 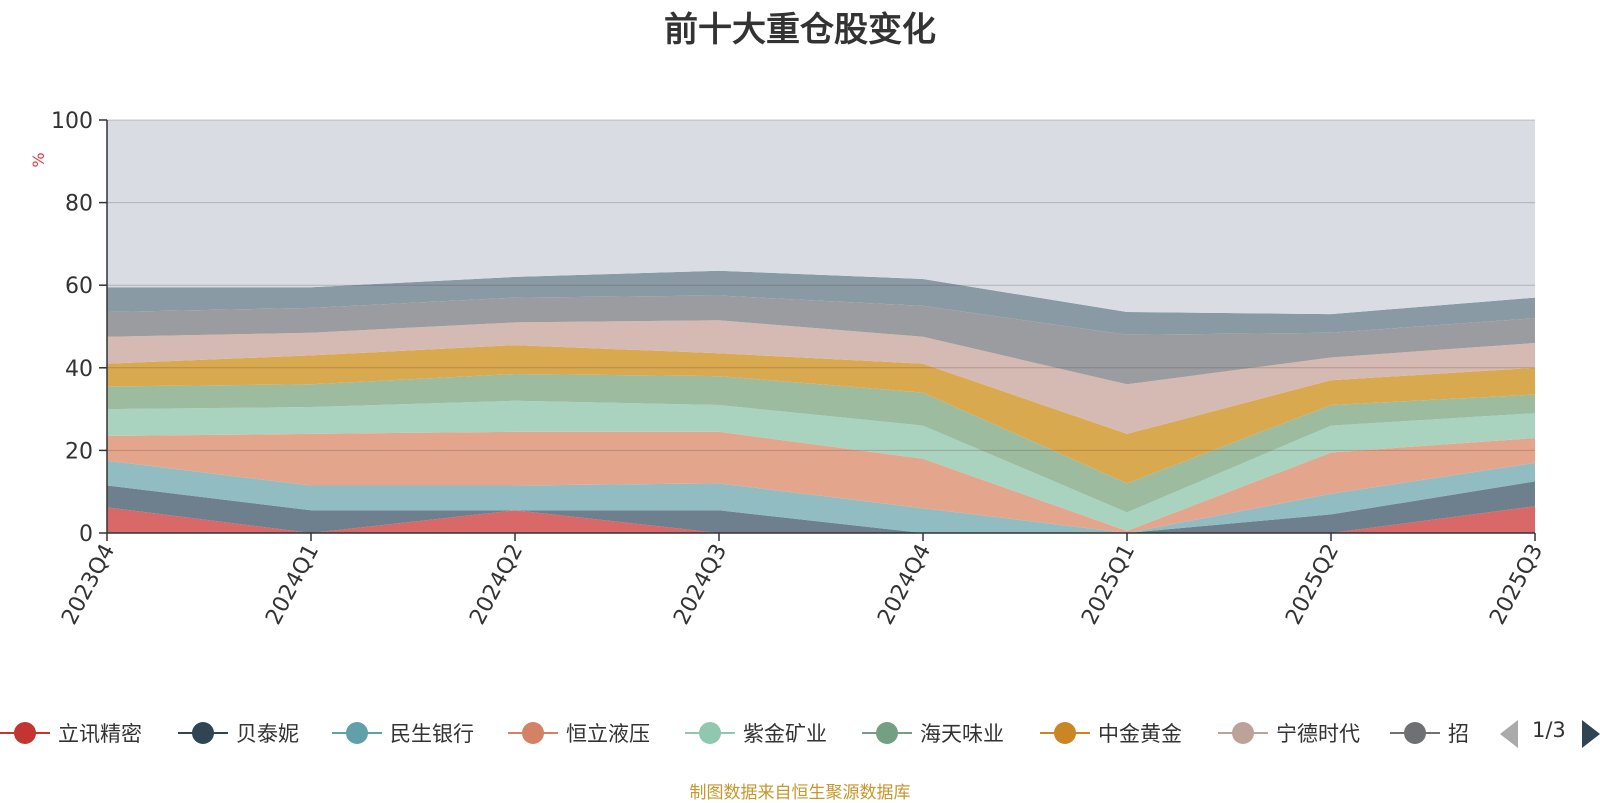 I want to click on y-tick-label: 20, so click(x=79, y=451).